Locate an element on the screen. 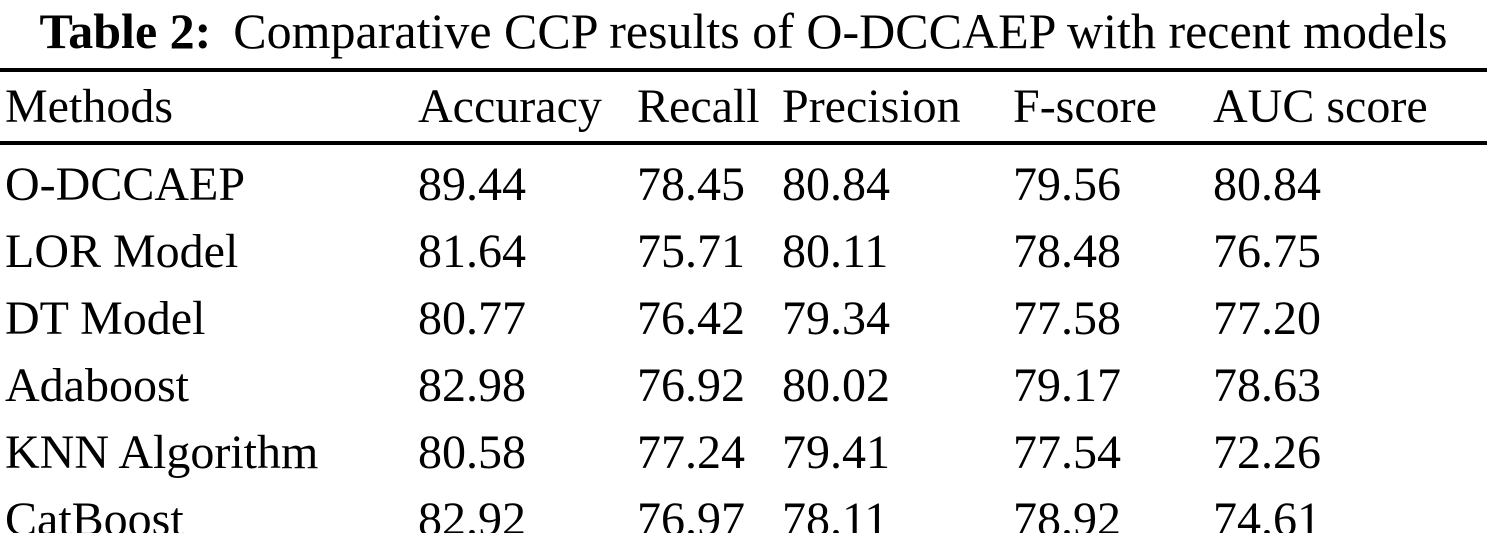 The image size is (1487, 533). method-cell: O-DCCAEP is located at coordinates (125, 184).